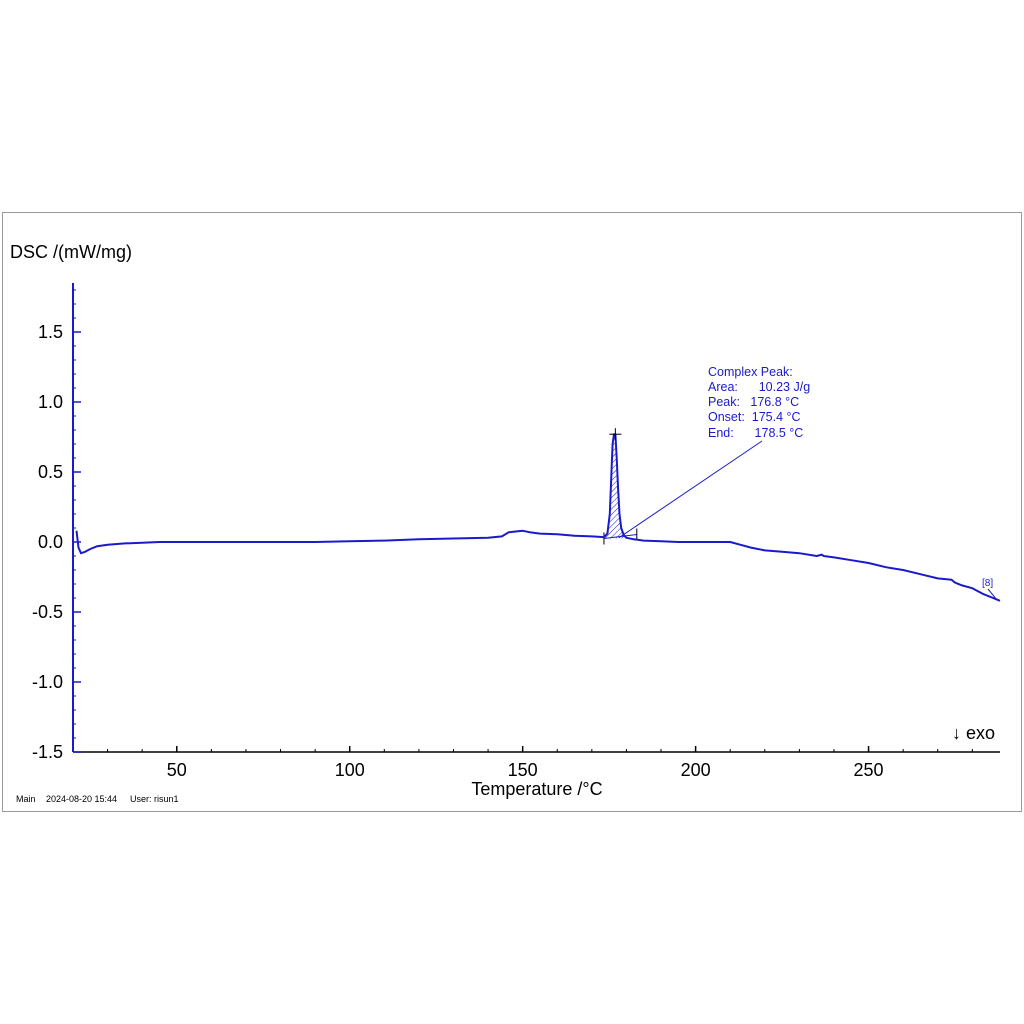 The height and width of the screenshot is (1024, 1024). What do you see at coordinates (47, 752) in the screenshot?
I see `y-tick-label: -1.5` at bounding box center [47, 752].